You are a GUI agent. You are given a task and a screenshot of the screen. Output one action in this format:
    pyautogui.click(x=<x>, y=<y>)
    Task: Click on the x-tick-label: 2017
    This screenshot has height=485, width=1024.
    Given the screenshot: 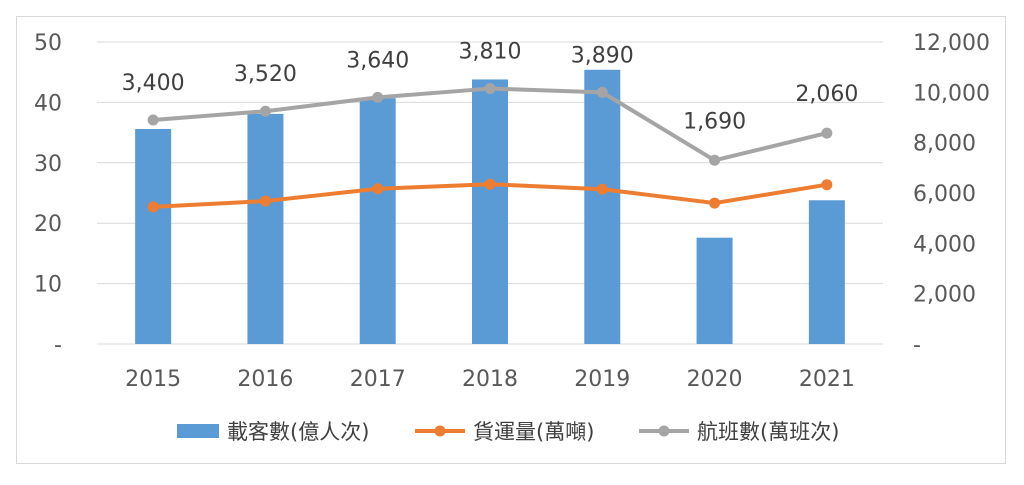 What is the action you would take?
    pyautogui.click(x=378, y=379)
    